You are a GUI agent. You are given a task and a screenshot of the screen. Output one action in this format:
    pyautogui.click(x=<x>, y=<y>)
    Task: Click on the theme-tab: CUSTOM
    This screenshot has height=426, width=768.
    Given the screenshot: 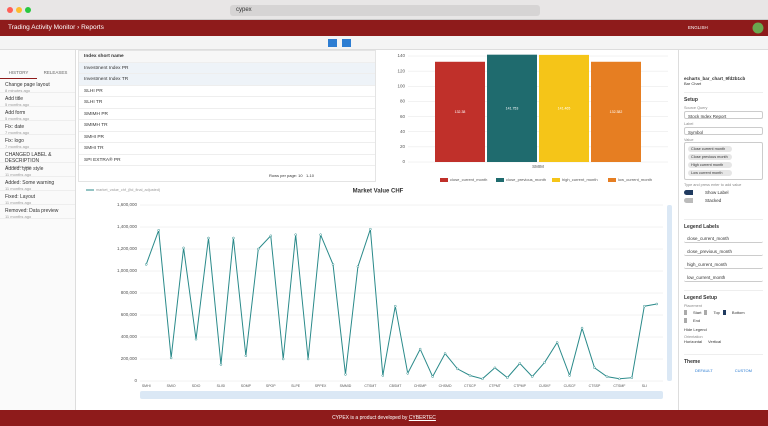 What is the action you would take?
    pyautogui.click(x=743, y=370)
    